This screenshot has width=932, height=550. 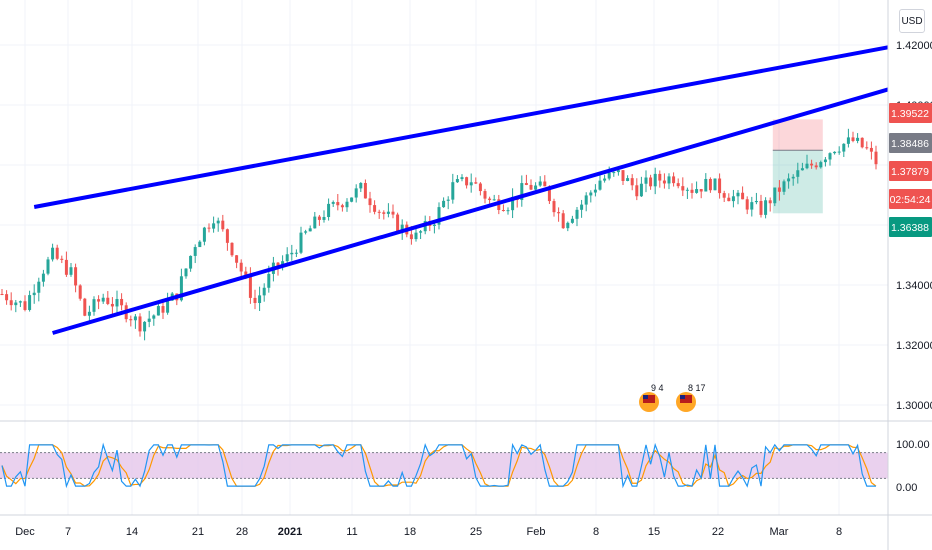 I want to click on currency-button: USD, so click(x=912, y=21).